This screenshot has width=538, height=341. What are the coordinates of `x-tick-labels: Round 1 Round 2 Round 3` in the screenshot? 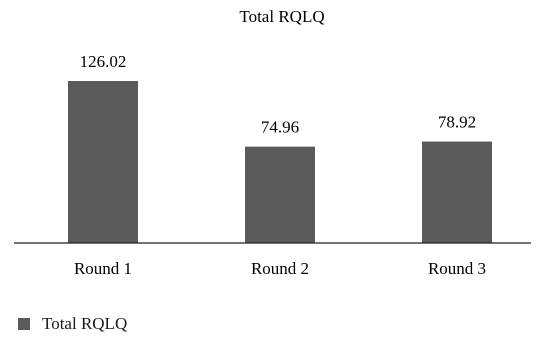 It's located at (280, 268).